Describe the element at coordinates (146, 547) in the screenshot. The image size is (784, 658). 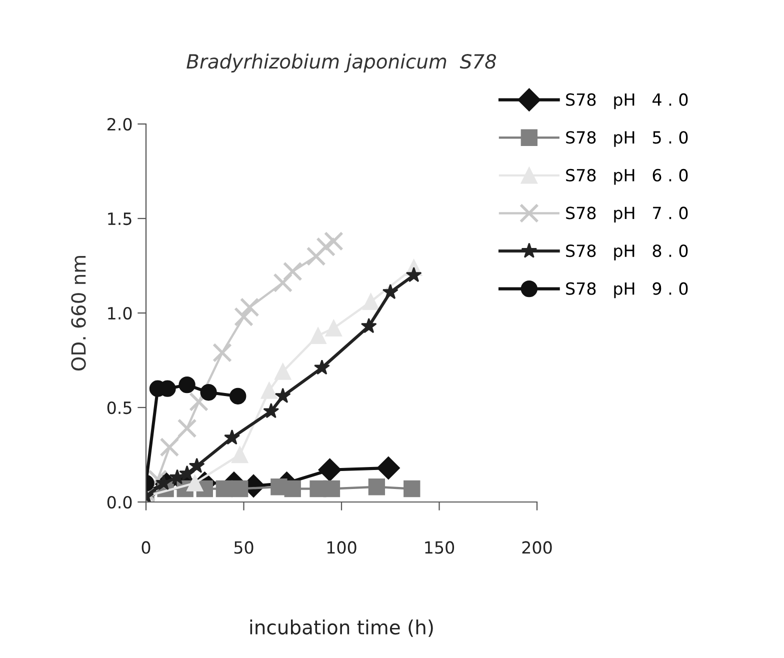
I see `x-tick-label: 0` at that location.